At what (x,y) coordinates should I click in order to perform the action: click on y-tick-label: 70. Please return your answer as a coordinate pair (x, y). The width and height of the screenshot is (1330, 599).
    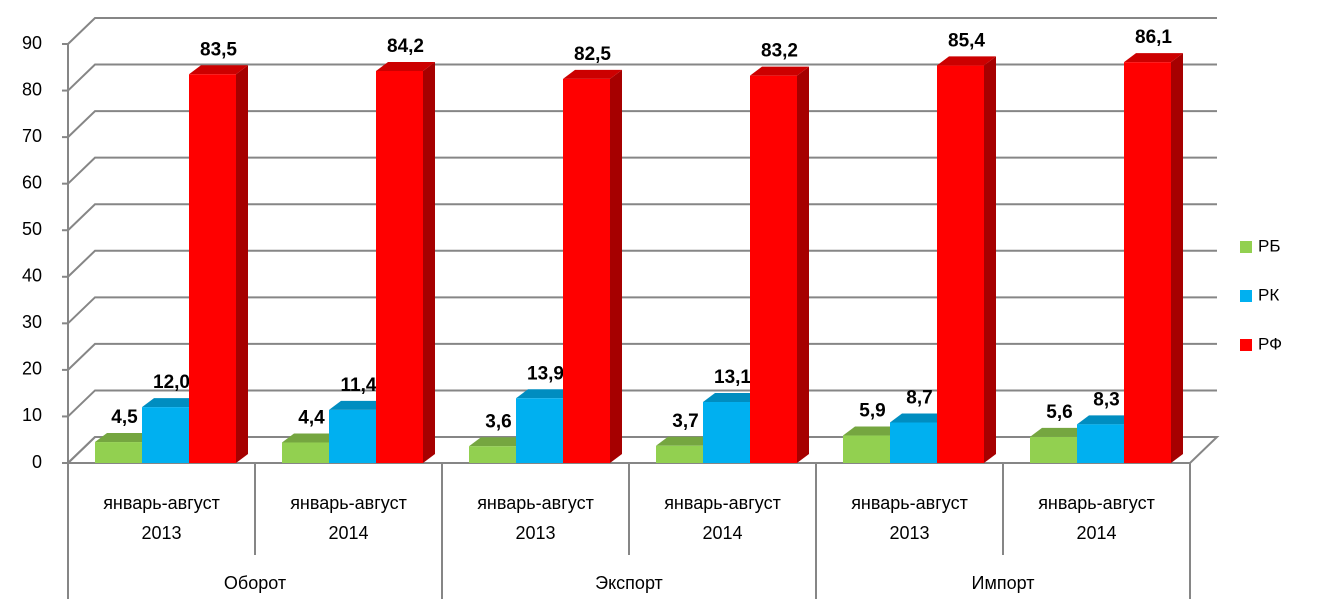
    Looking at the image, I should click on (32, 136).